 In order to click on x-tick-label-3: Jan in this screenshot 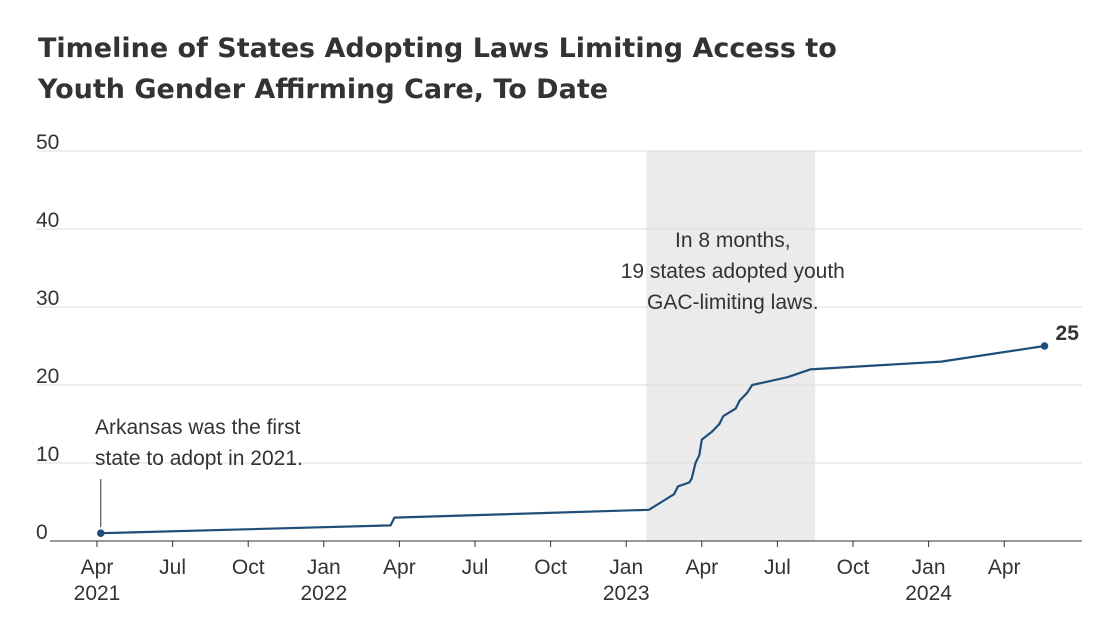, I will do `click(324, 567)`.